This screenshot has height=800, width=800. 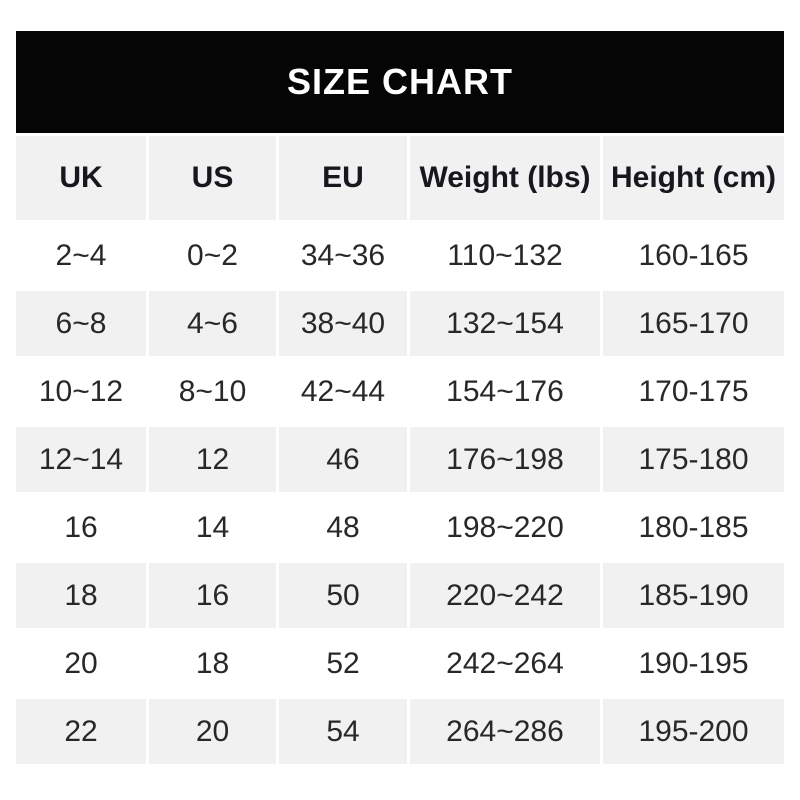 What do you see at coordinates (505, 663) in the screenshot?
I see `cell-weight: 242~264` at bounding box center [505, 663].